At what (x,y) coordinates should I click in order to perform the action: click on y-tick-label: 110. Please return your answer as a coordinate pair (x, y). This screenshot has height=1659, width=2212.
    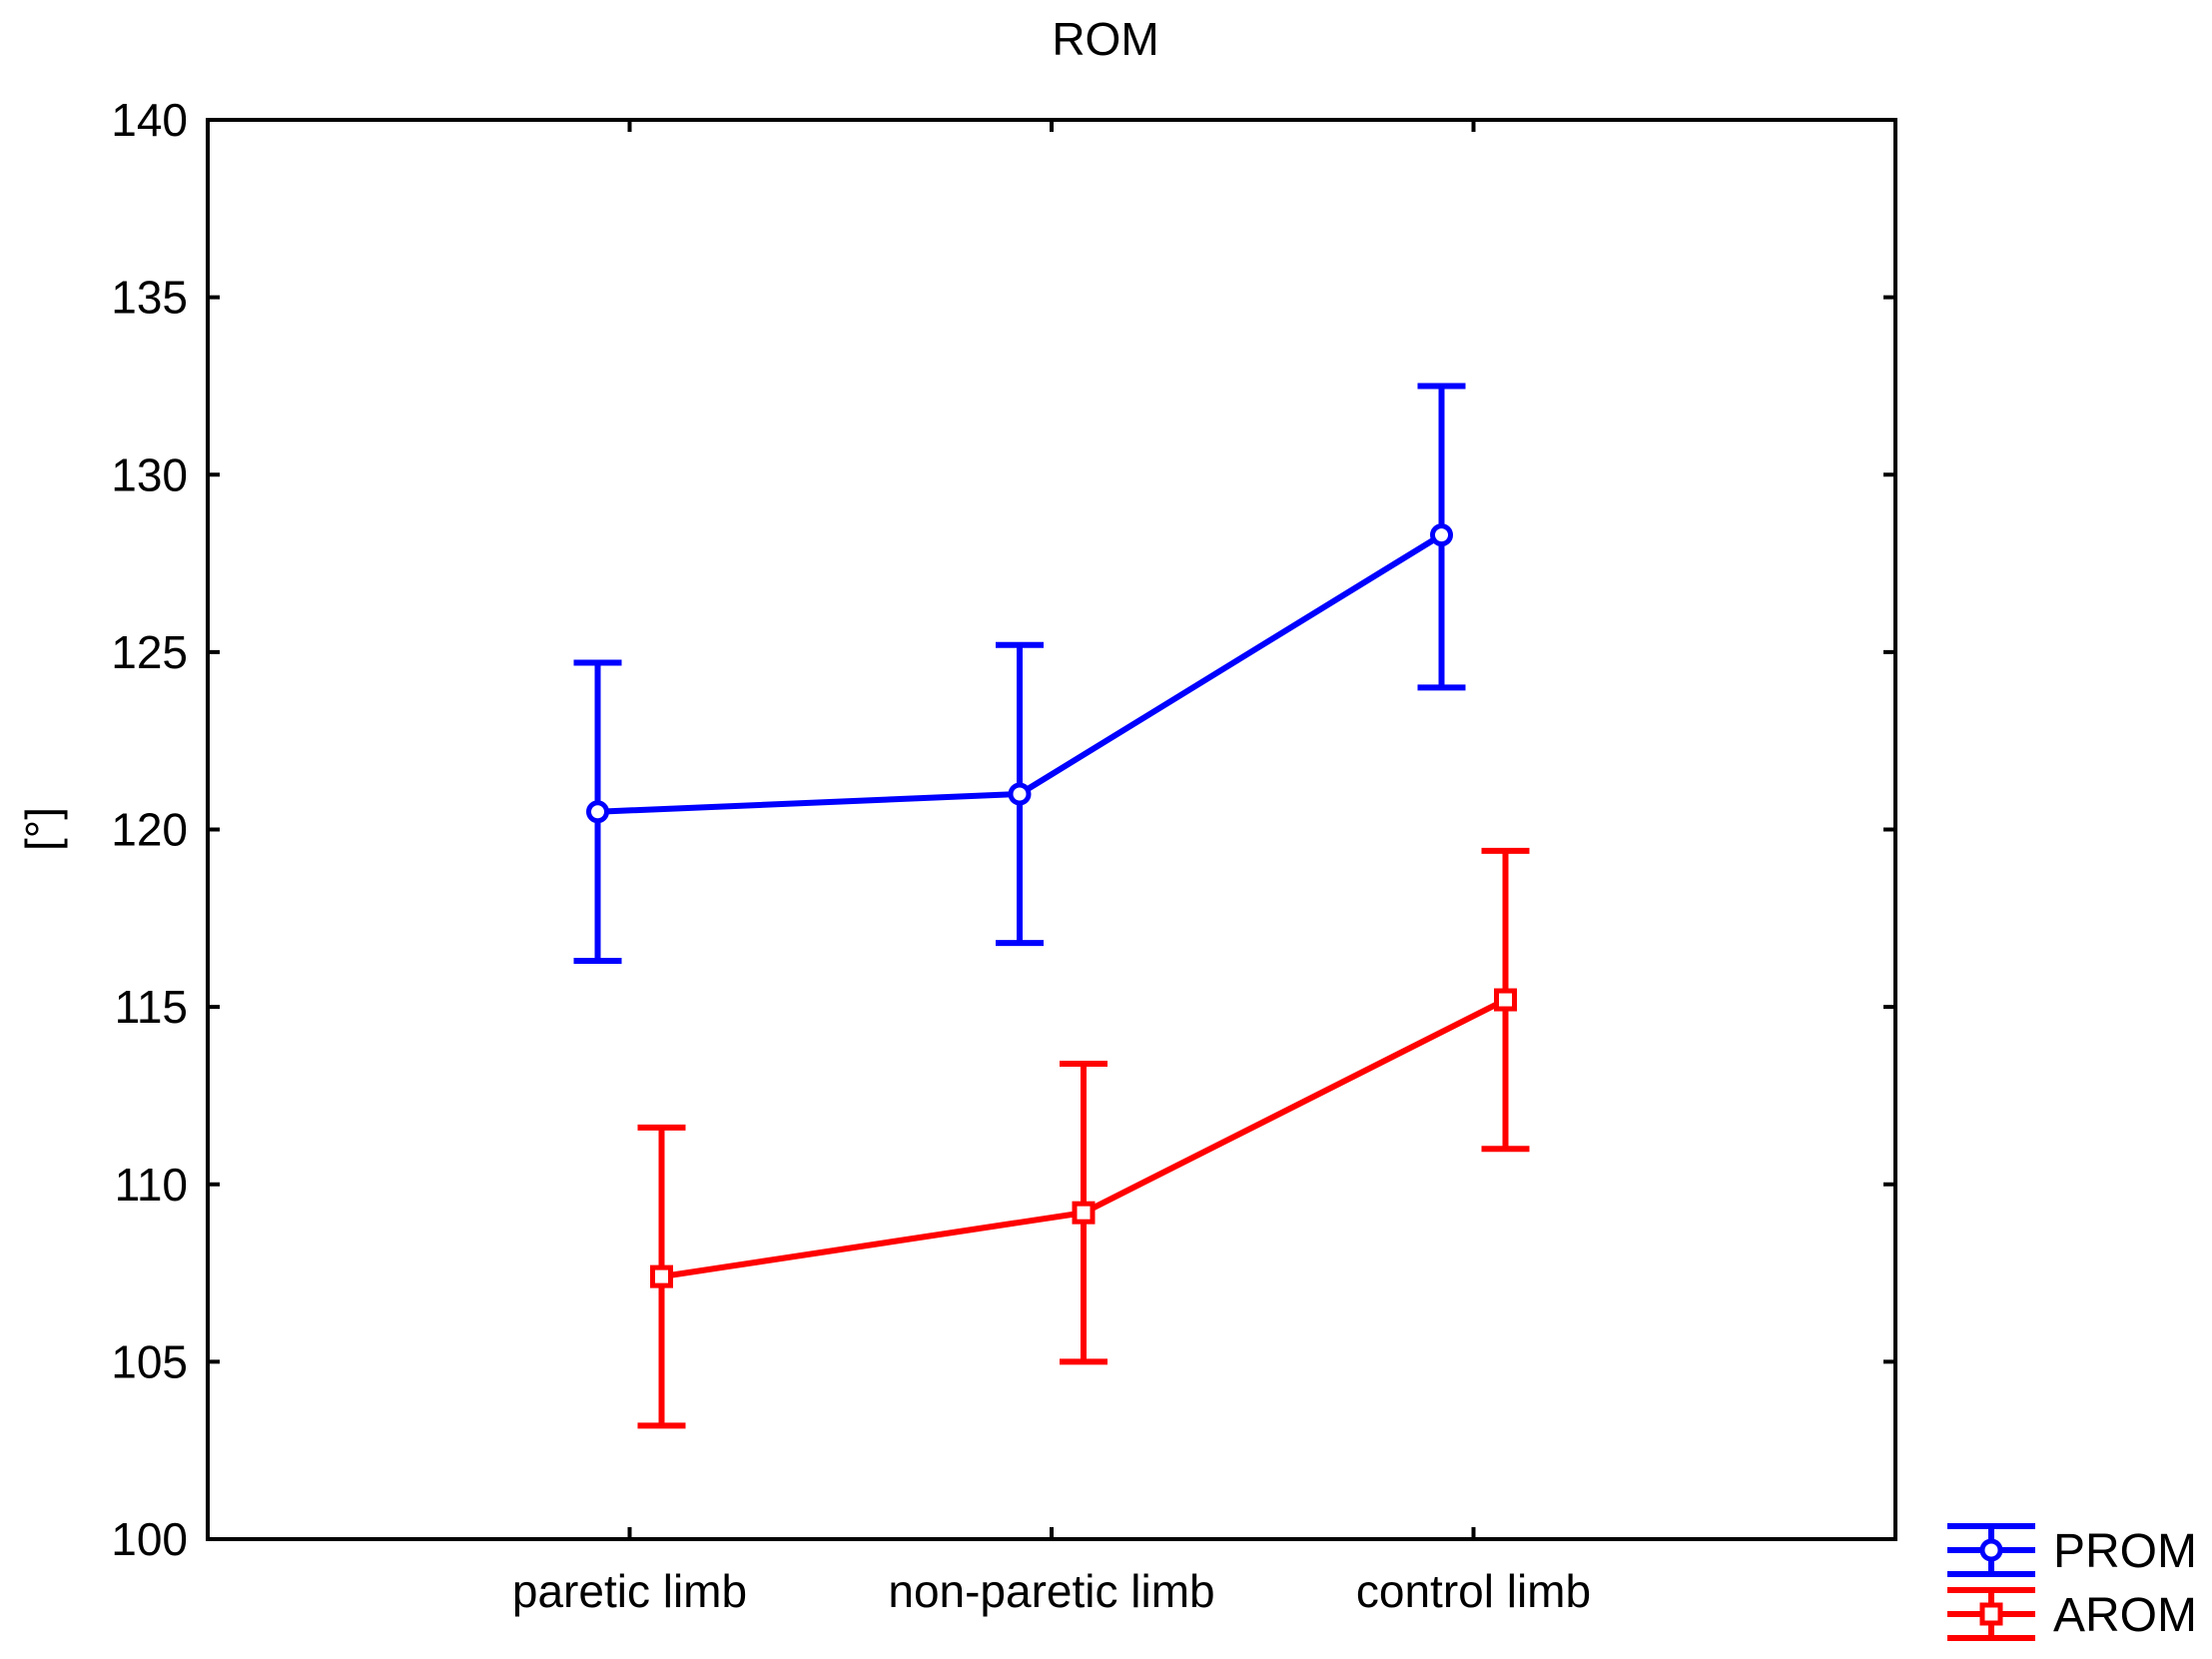
    Looking at the image, I should click on (151, 1185).